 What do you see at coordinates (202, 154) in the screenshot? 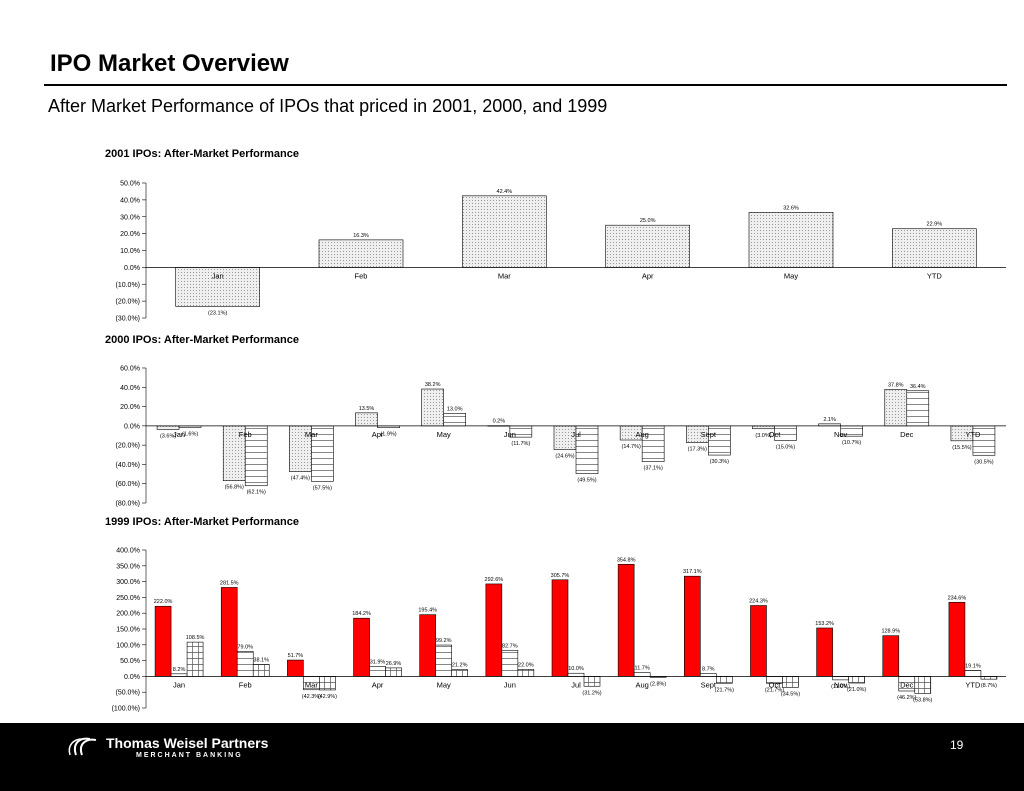
I see `chart-2001-title: 2001 IPOs: After-Market Performance` at bounding box center [202, 154].